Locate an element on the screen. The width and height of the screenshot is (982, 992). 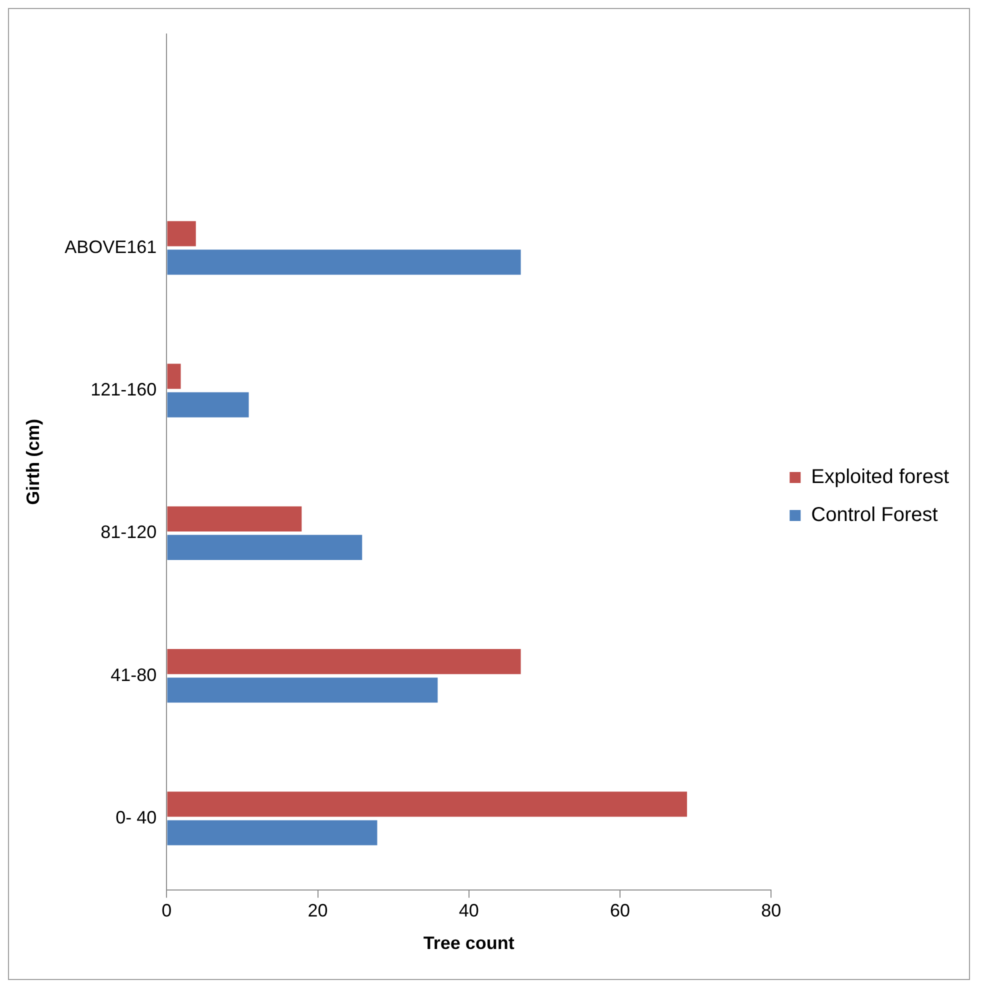
y-tick-label: 41-80 is located at coordinates (133, 674).